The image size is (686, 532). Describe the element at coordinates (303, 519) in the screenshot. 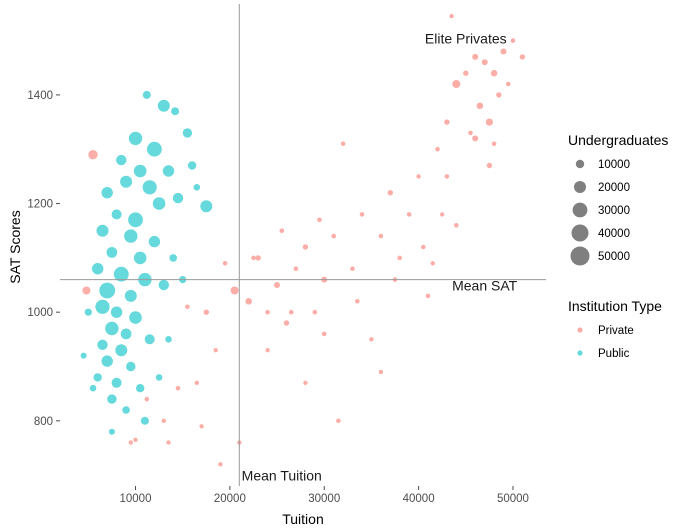

I see `x-axis-title: Tuition` at that location.